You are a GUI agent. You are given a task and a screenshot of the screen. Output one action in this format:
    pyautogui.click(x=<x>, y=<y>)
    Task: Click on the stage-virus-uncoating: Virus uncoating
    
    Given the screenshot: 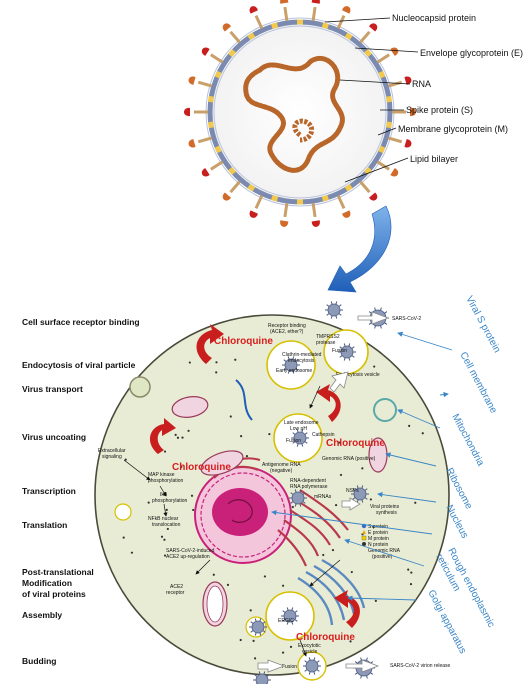 What is the action you would take?
    pyautogui.click(x=54, y=437)
    